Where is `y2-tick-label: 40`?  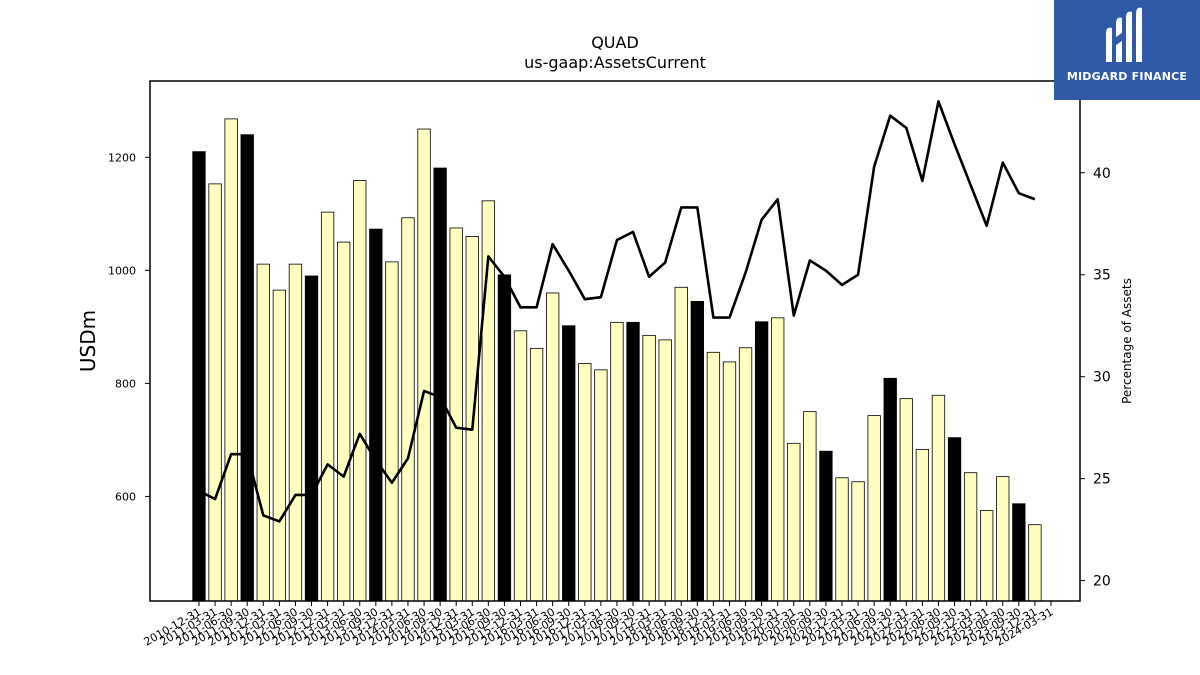
y2-tick-label: 40 is located at coordinates (1102, 174).